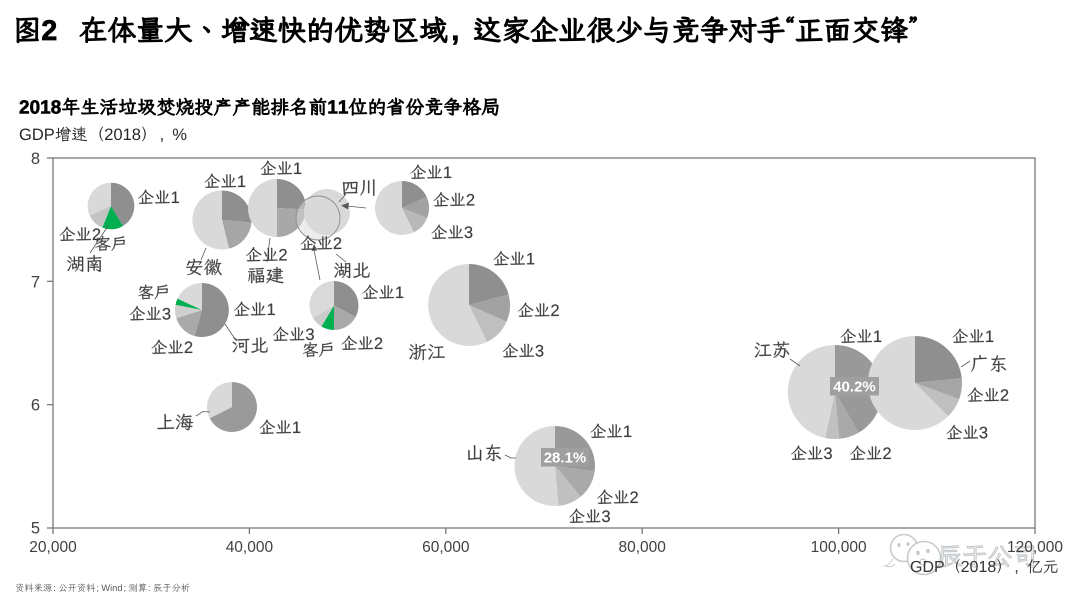  I want to click on svg-text: 7, so click(35, 282).